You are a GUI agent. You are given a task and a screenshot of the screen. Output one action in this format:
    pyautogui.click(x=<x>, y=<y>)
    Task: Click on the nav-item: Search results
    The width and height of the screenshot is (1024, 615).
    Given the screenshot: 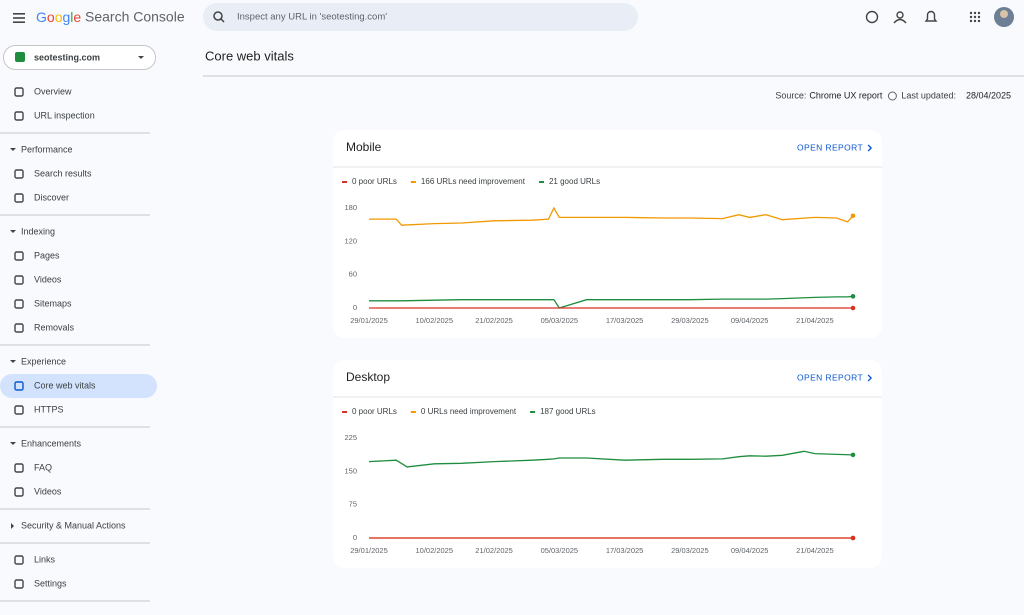 What is the action you would take?
    pyautogui.click(x=63, y=173)
    